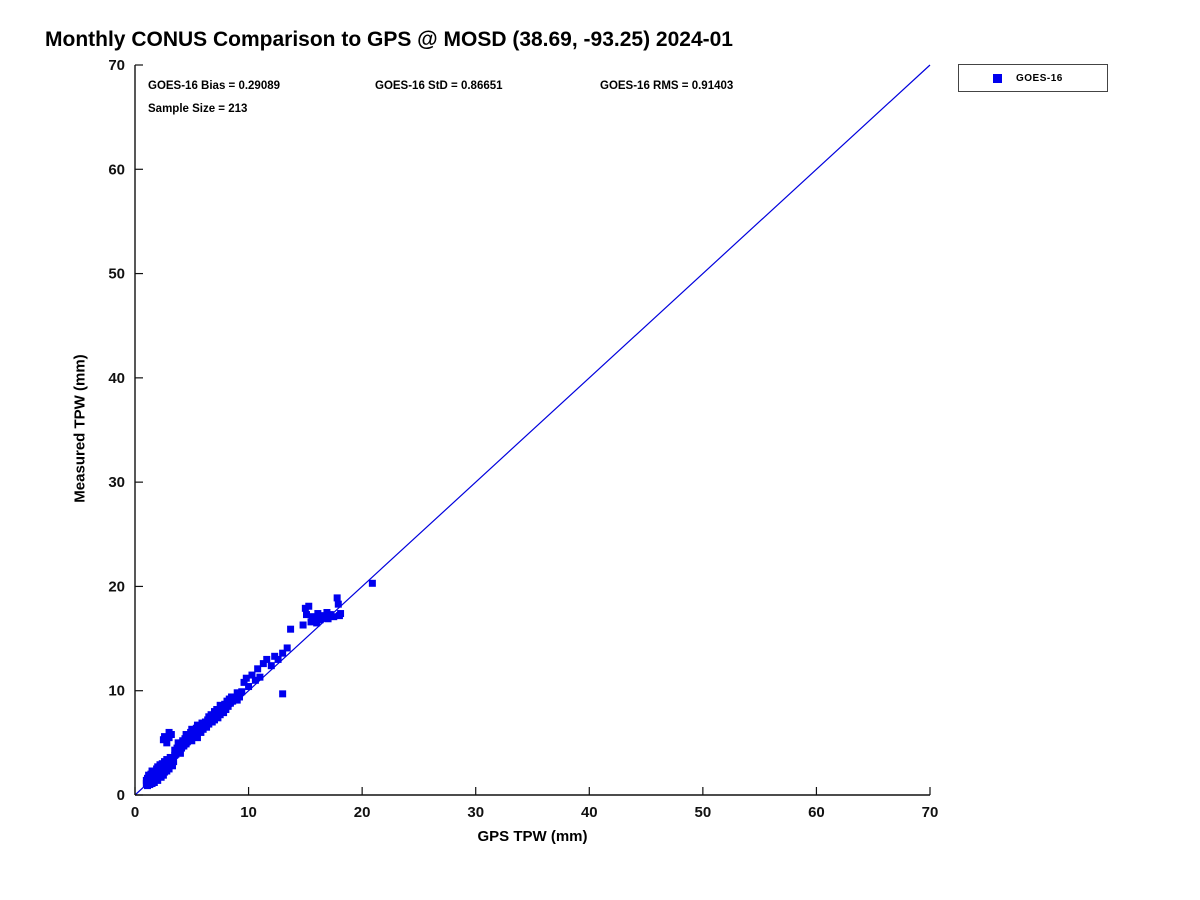 This screenshot has height=900, width=1200. Describe the element at coordinates (116, 586) in the screenshot. I see `y-tick-label: 20` at that location.